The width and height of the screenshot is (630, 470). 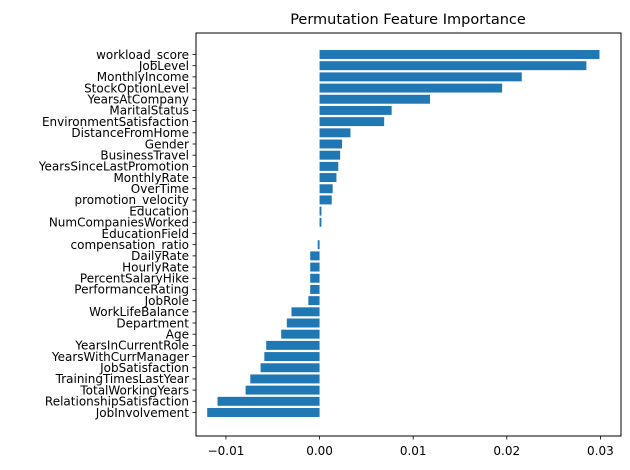 What do you see at coordinates (144, 368) in the screenshot?
I see `y-tick-label: JobSatisfaction` at bounding box center [144, 368].